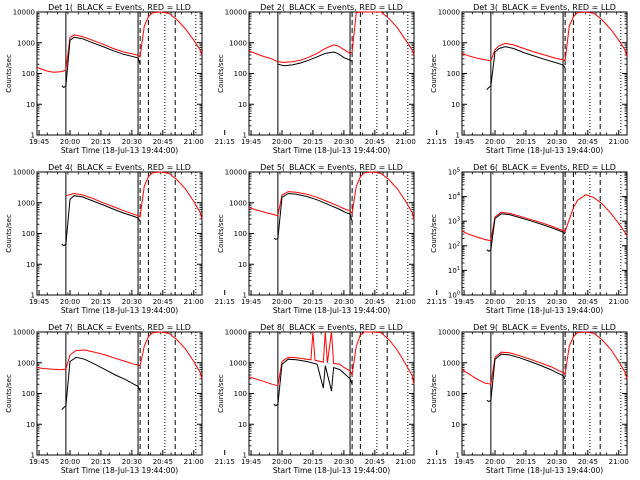  Describe the element at coordinates (119, 7) in the screenshot. I see `panel-title: Det 1(_BLACK = Events, RED = LLD` at that location.